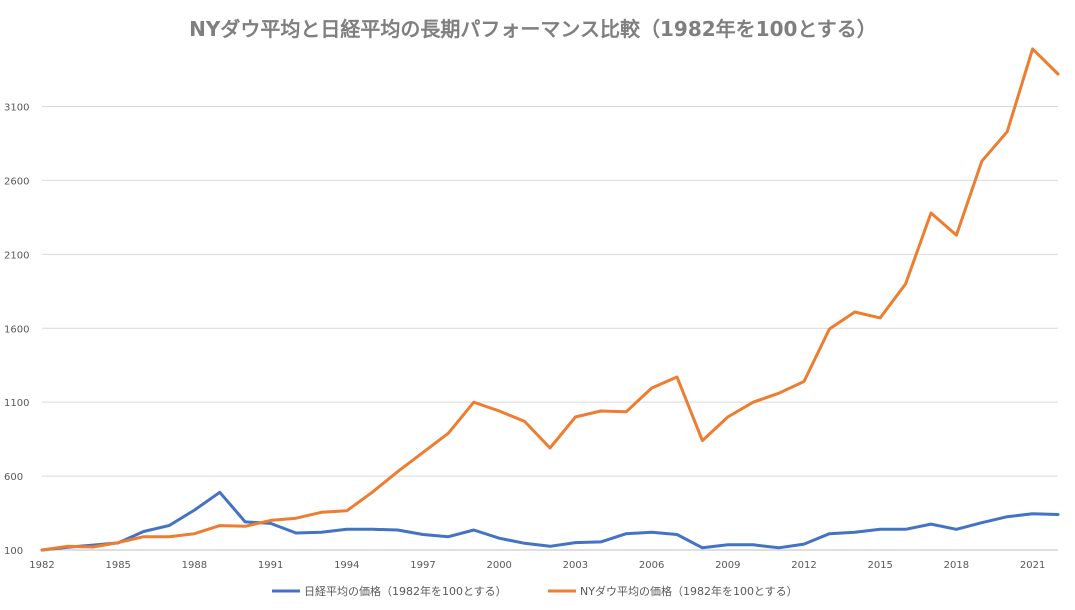 The height and width of the screenshot is (610, 1075). Describe the element at coordinates (13, 551) in the screenshot. I see `y-tick-label: 100` at that location.